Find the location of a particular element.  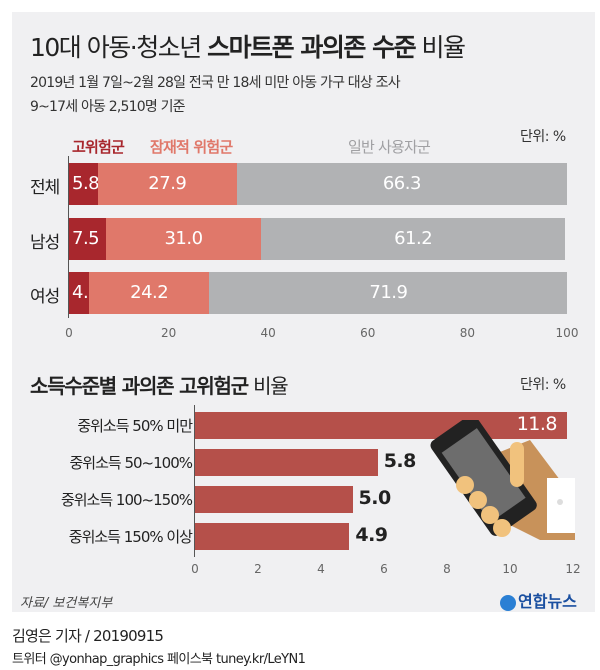

x-tick-label: 12 is located at coordinates (573, 569).